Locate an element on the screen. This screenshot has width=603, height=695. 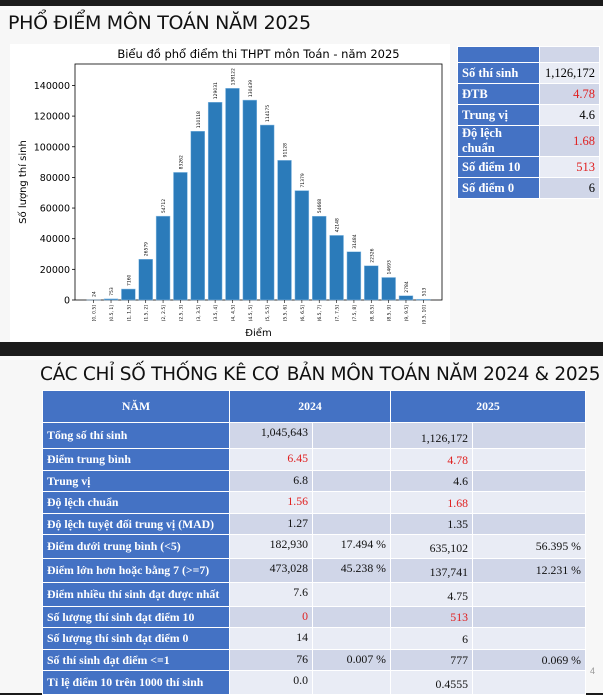
percent-2024: 0.007 % is located at coordinates (352, 660).